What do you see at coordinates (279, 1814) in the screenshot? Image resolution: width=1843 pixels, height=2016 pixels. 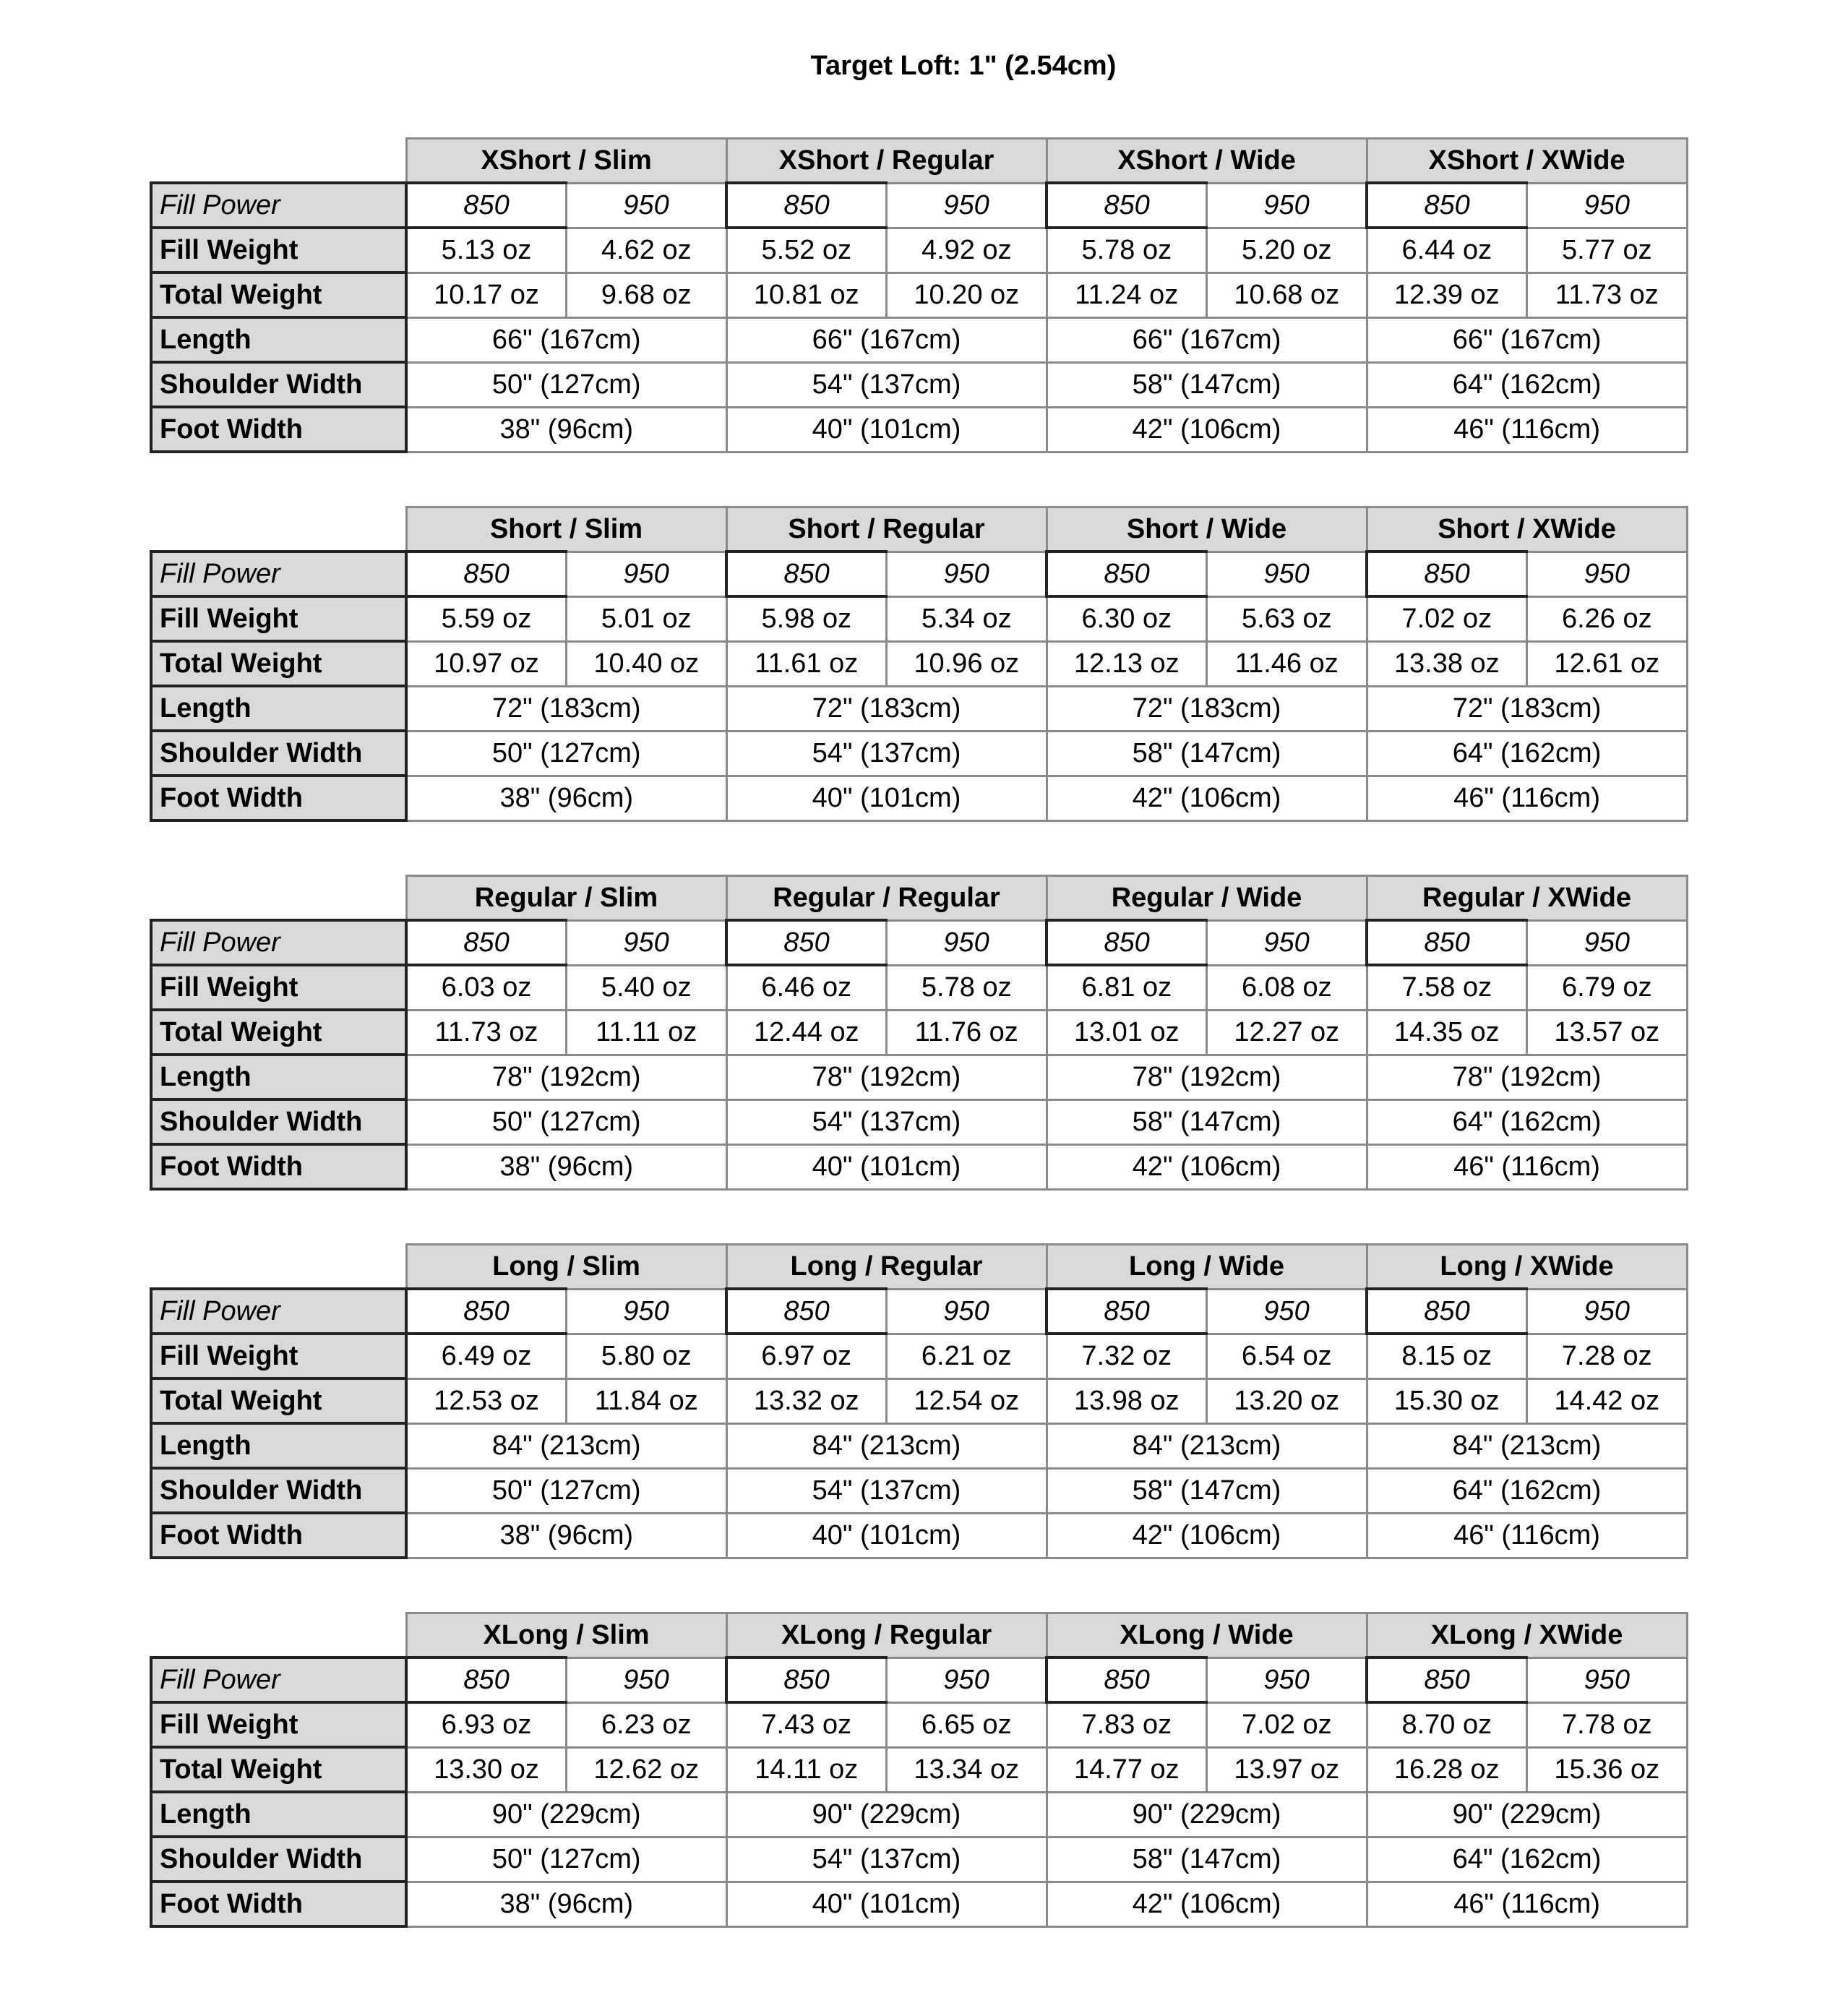 I see `row-label: Length` at bounding box center [279, 1814].